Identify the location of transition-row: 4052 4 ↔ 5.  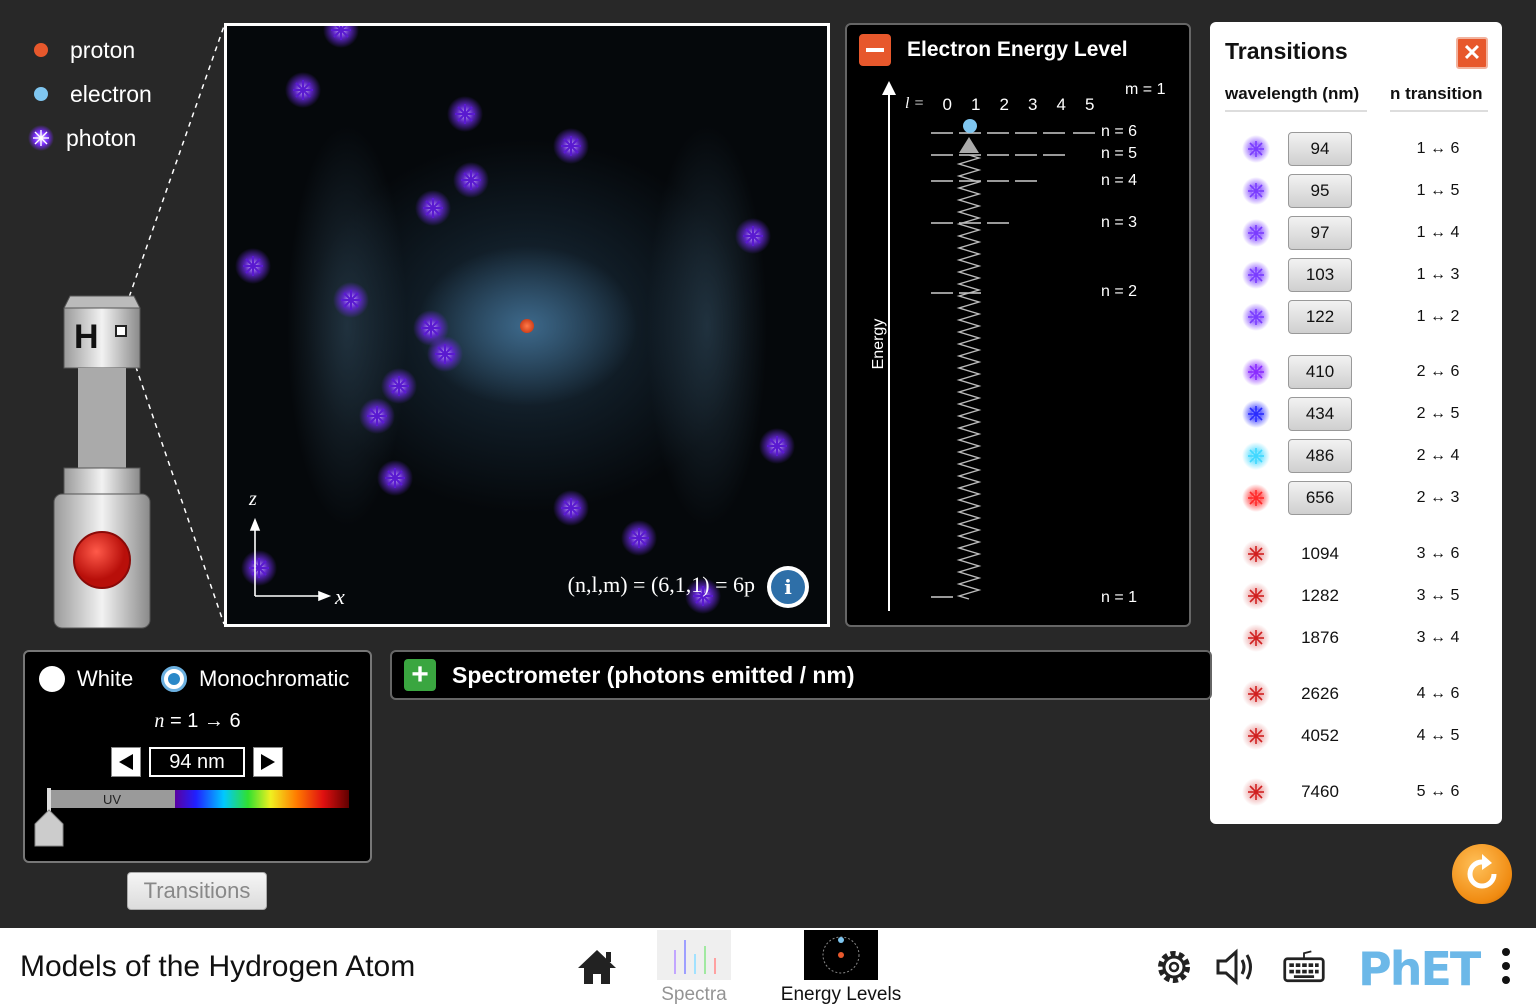
(1356, 736).